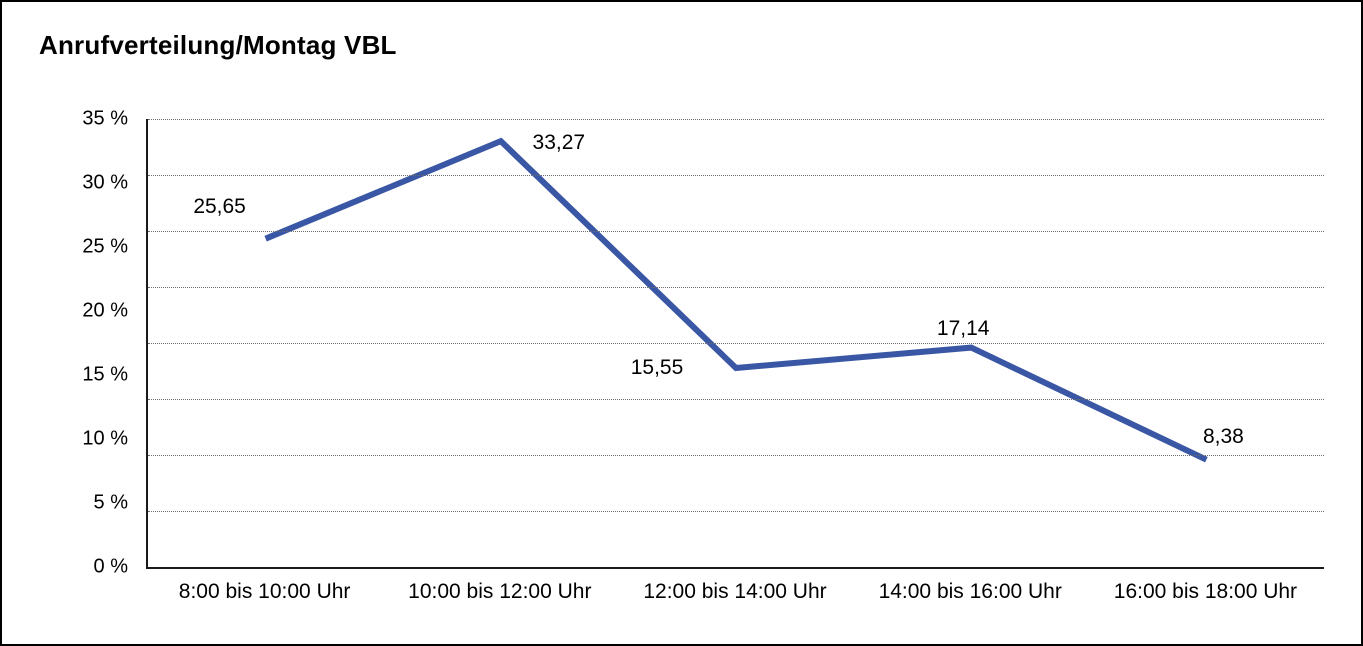 The width and height of the screenshot is (1363, 646). I want to click on x-axis-label: 10:00 bis 12:00 Uhr, so click(500, 591).